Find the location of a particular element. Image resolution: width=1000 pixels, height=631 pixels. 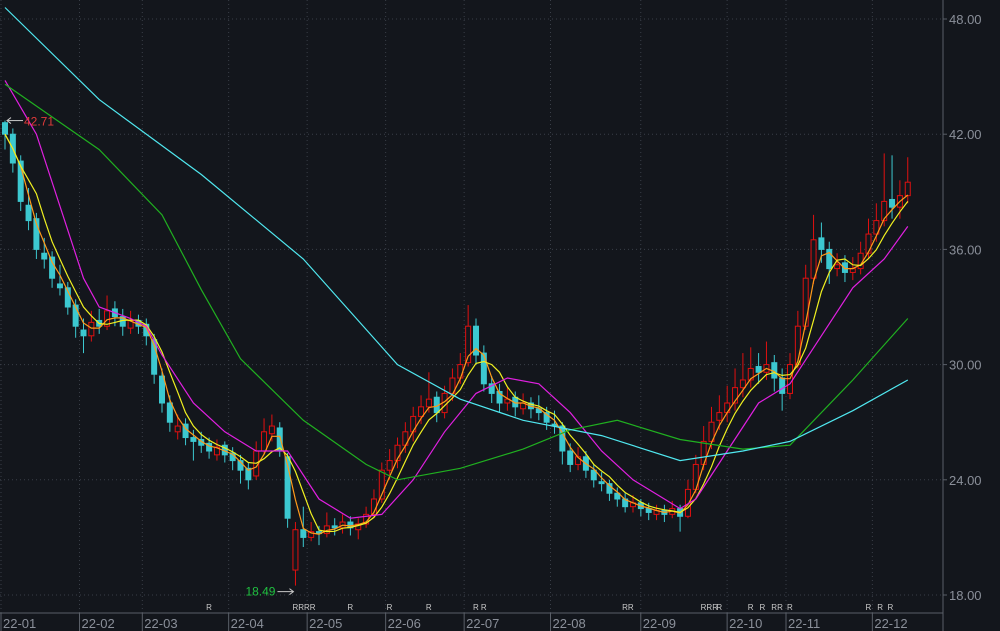

x-tick-label: 22-12 is located at coordinates (890, 623).